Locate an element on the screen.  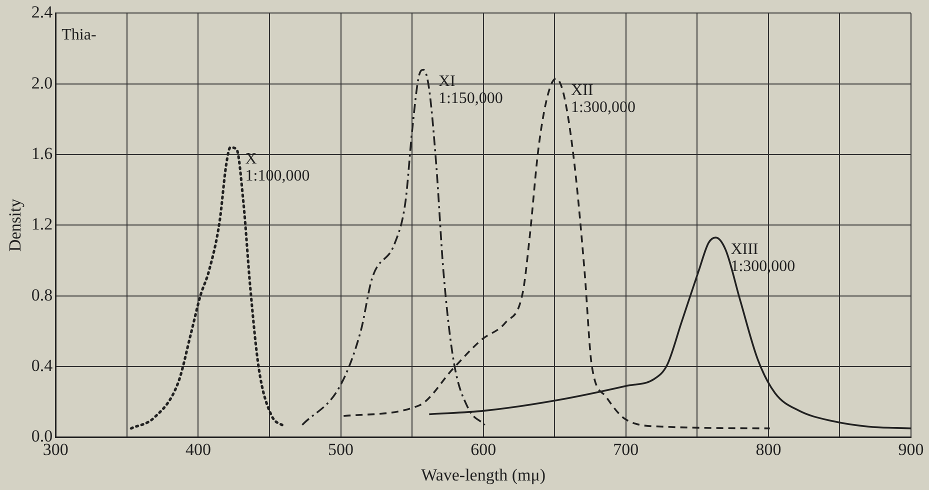
y-tick-label: 0.4 is located at coordinates (42, 365).